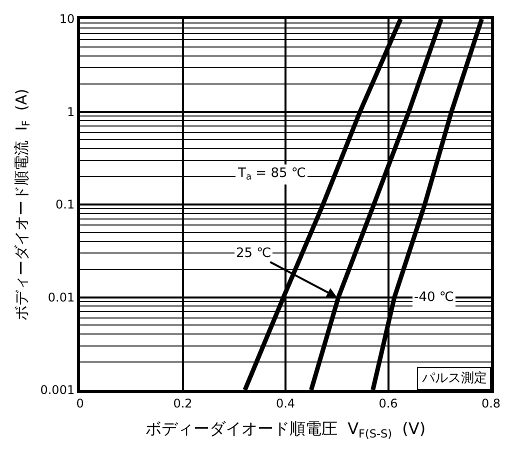 This screenshot has width=513, height=450. What do you see at coordinates (70, 111) in the screenshot?
I see `y-tick-label: 1` at bounding box center [70, 111].